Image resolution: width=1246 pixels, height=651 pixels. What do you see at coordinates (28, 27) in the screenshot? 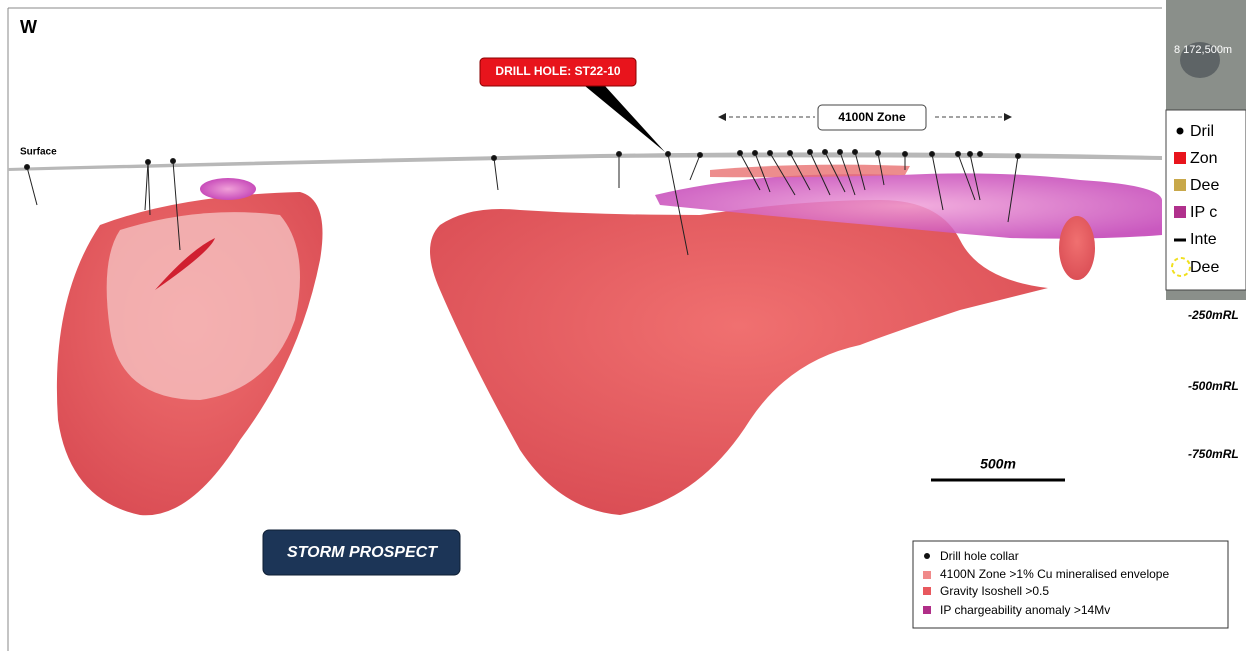
I see `direction-label: W` at bounding box center [28, 27].